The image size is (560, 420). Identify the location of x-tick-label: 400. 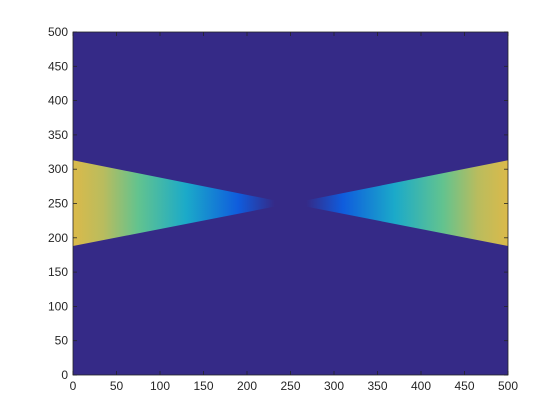
(421, 386).